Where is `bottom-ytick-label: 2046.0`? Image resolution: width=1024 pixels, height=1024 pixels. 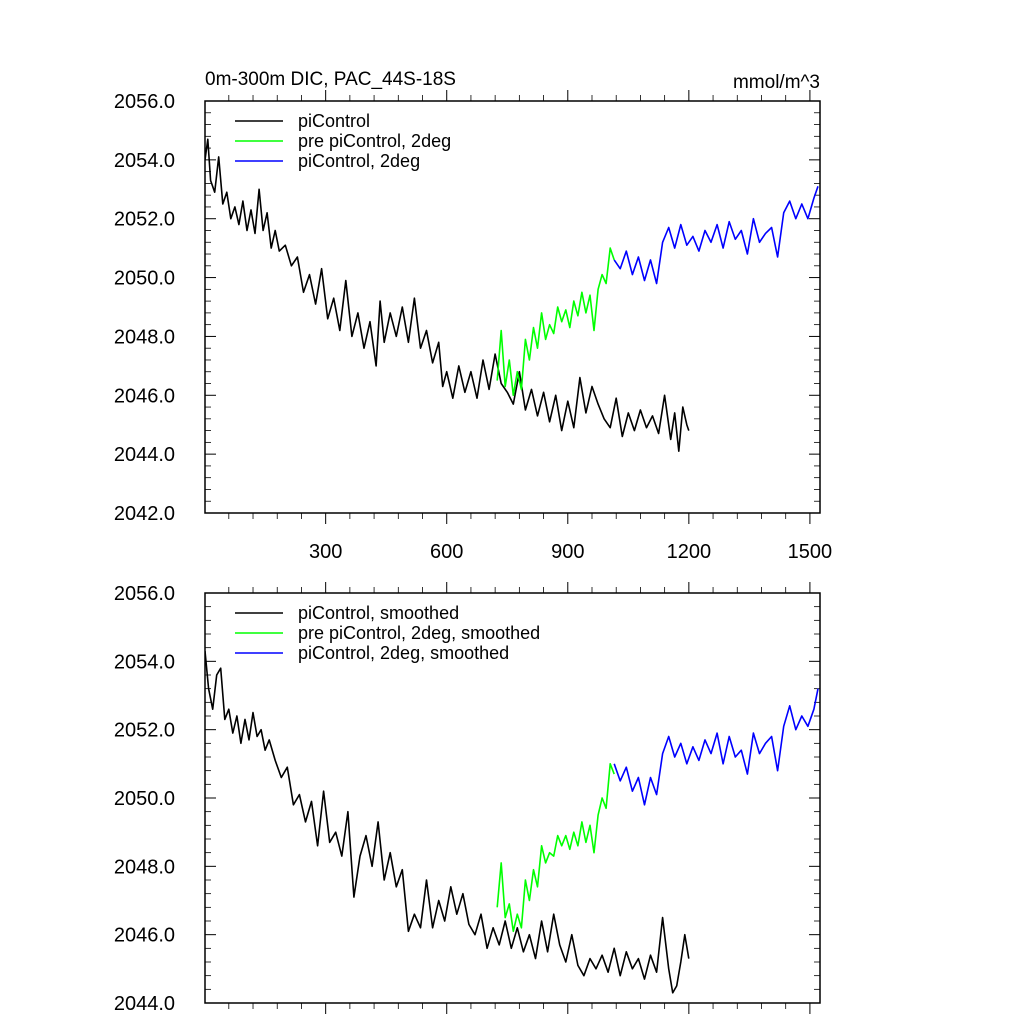
bottom-ytick-label: 2046.0 is located at coordinates (144, 936).